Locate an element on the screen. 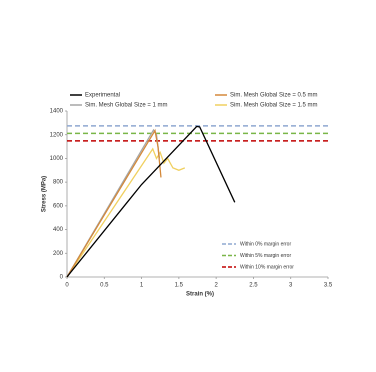 The image size is (376, 372). y-tick-label: 800 is located at coordinates (58, 183).